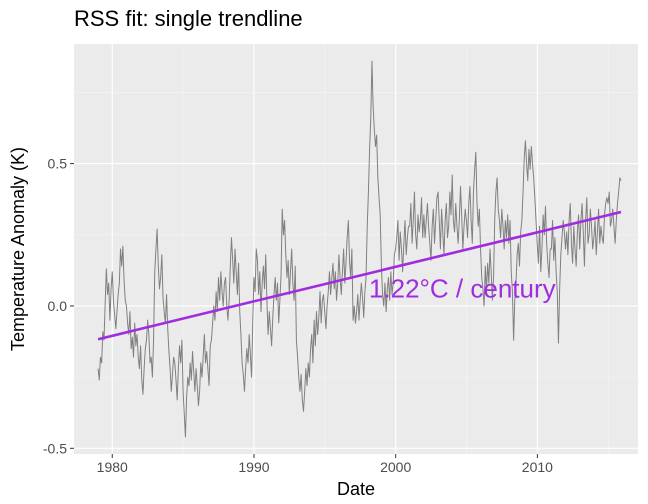  What do you see at coordinates (188, 18) in the screenshot?
I see `chart-title: RSS fit: single trendline` at bounding box center [188, 18].